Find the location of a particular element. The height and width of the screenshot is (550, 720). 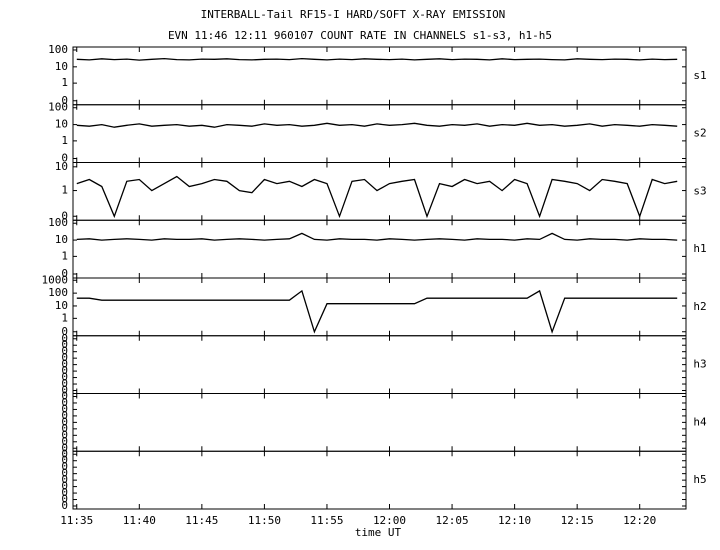

panel-label: h2 is located at coordinates (699, 306).